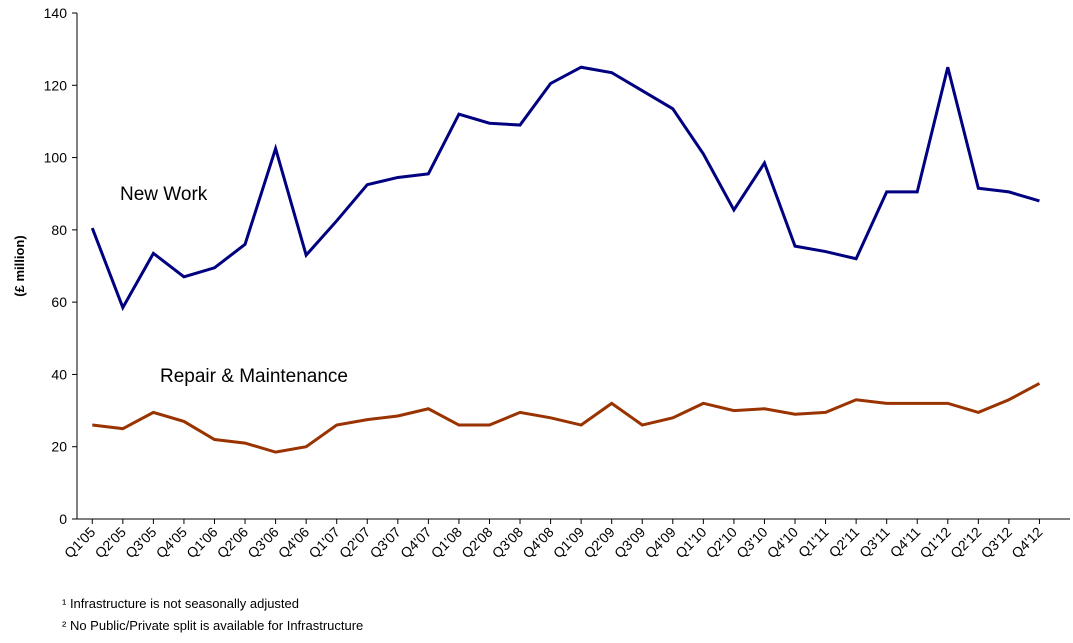  Describe the element at coordinates (569, 543) in the screenshot. I see `x-tick-label: Q1'09` at that location.